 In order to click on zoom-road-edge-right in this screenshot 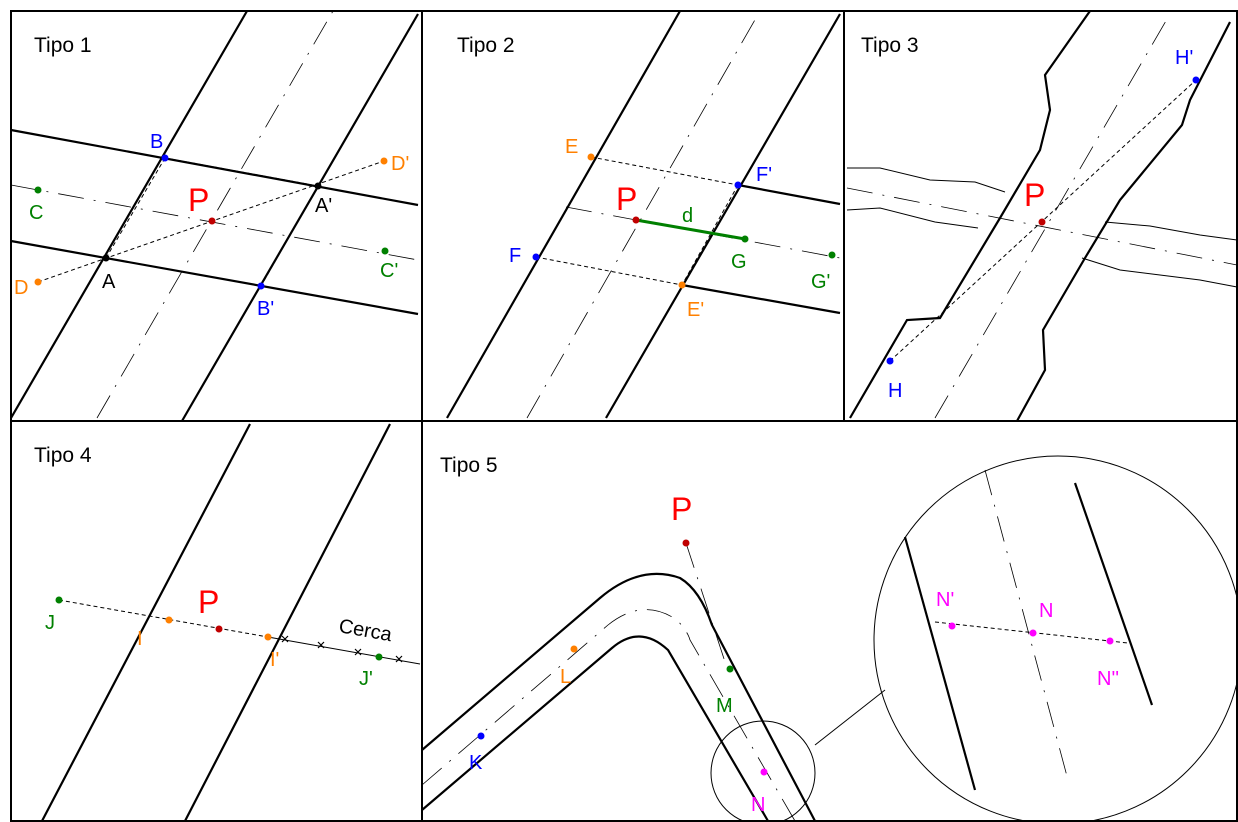, I will do `click(1113, 594)`.